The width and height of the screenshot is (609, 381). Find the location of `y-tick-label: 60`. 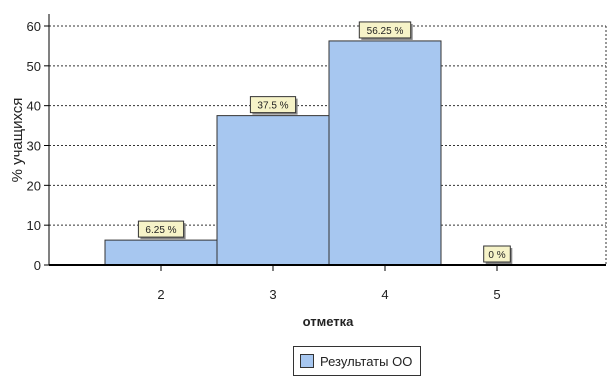

y-tick-label: 60 is located at coordinates (34, 26).